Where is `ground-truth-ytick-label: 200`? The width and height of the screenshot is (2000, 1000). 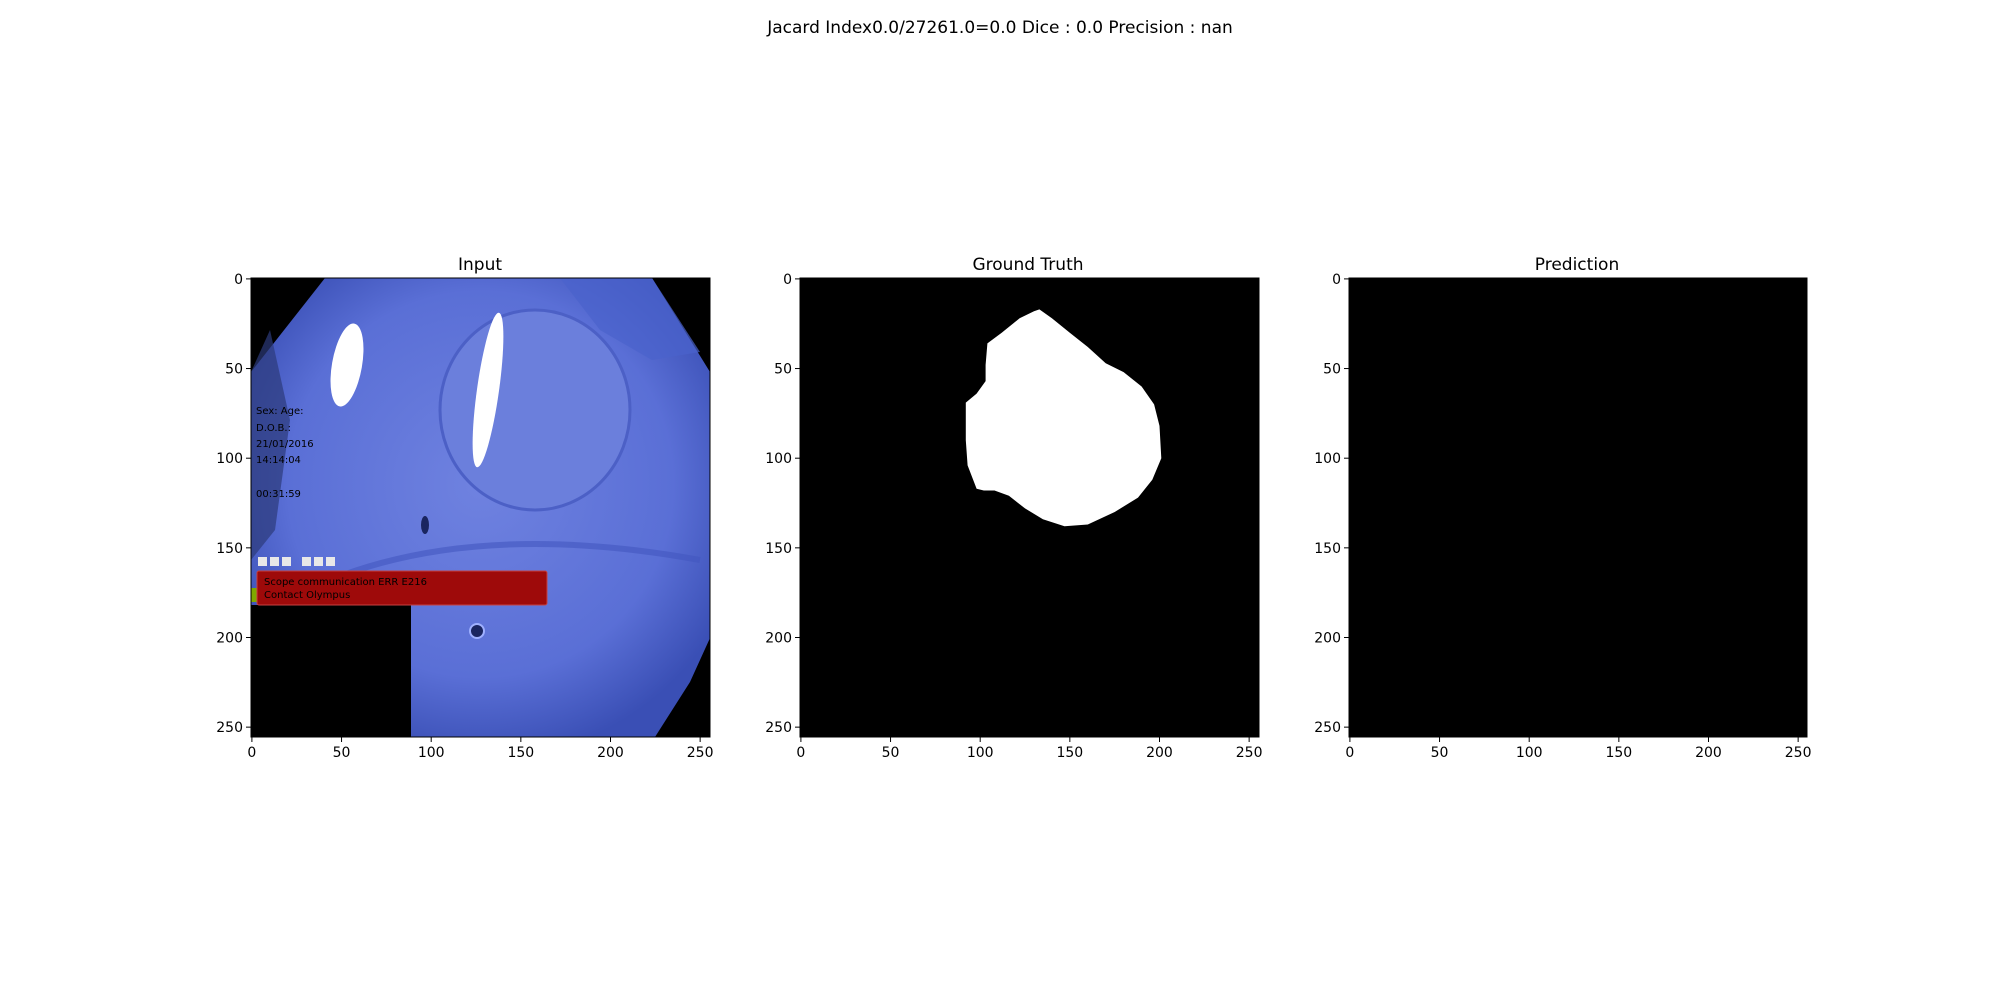
ground-truth-ytick-label: 200 is located at coordinates (778, 638).